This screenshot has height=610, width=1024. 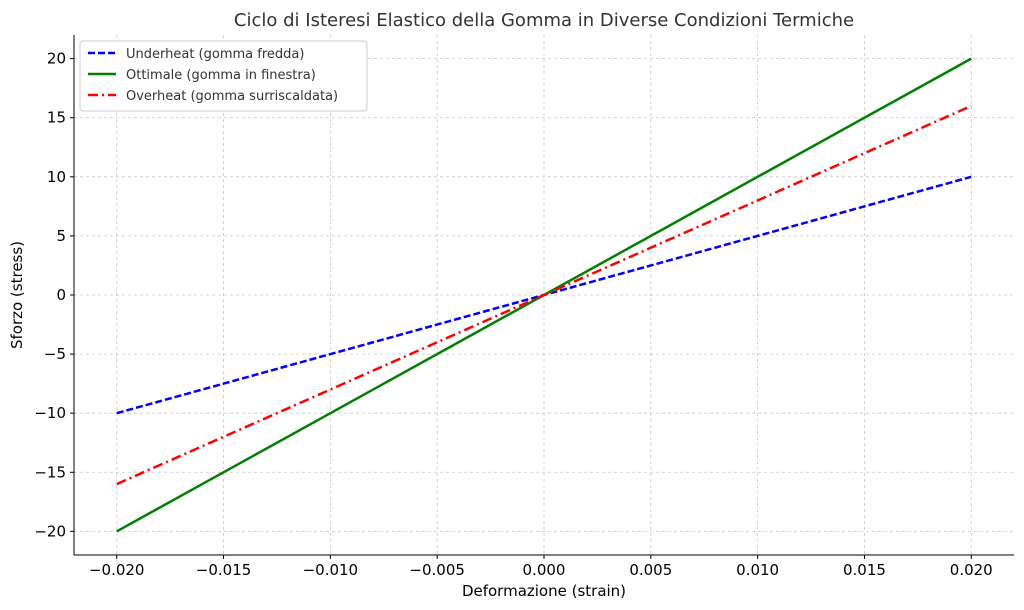 What do you see at coordinates (54, 295) in the screenshot?
I see `y-tick-labels: −20 −15 −10 −5 0 5 10 15 20` at bounding box center [54, 295].